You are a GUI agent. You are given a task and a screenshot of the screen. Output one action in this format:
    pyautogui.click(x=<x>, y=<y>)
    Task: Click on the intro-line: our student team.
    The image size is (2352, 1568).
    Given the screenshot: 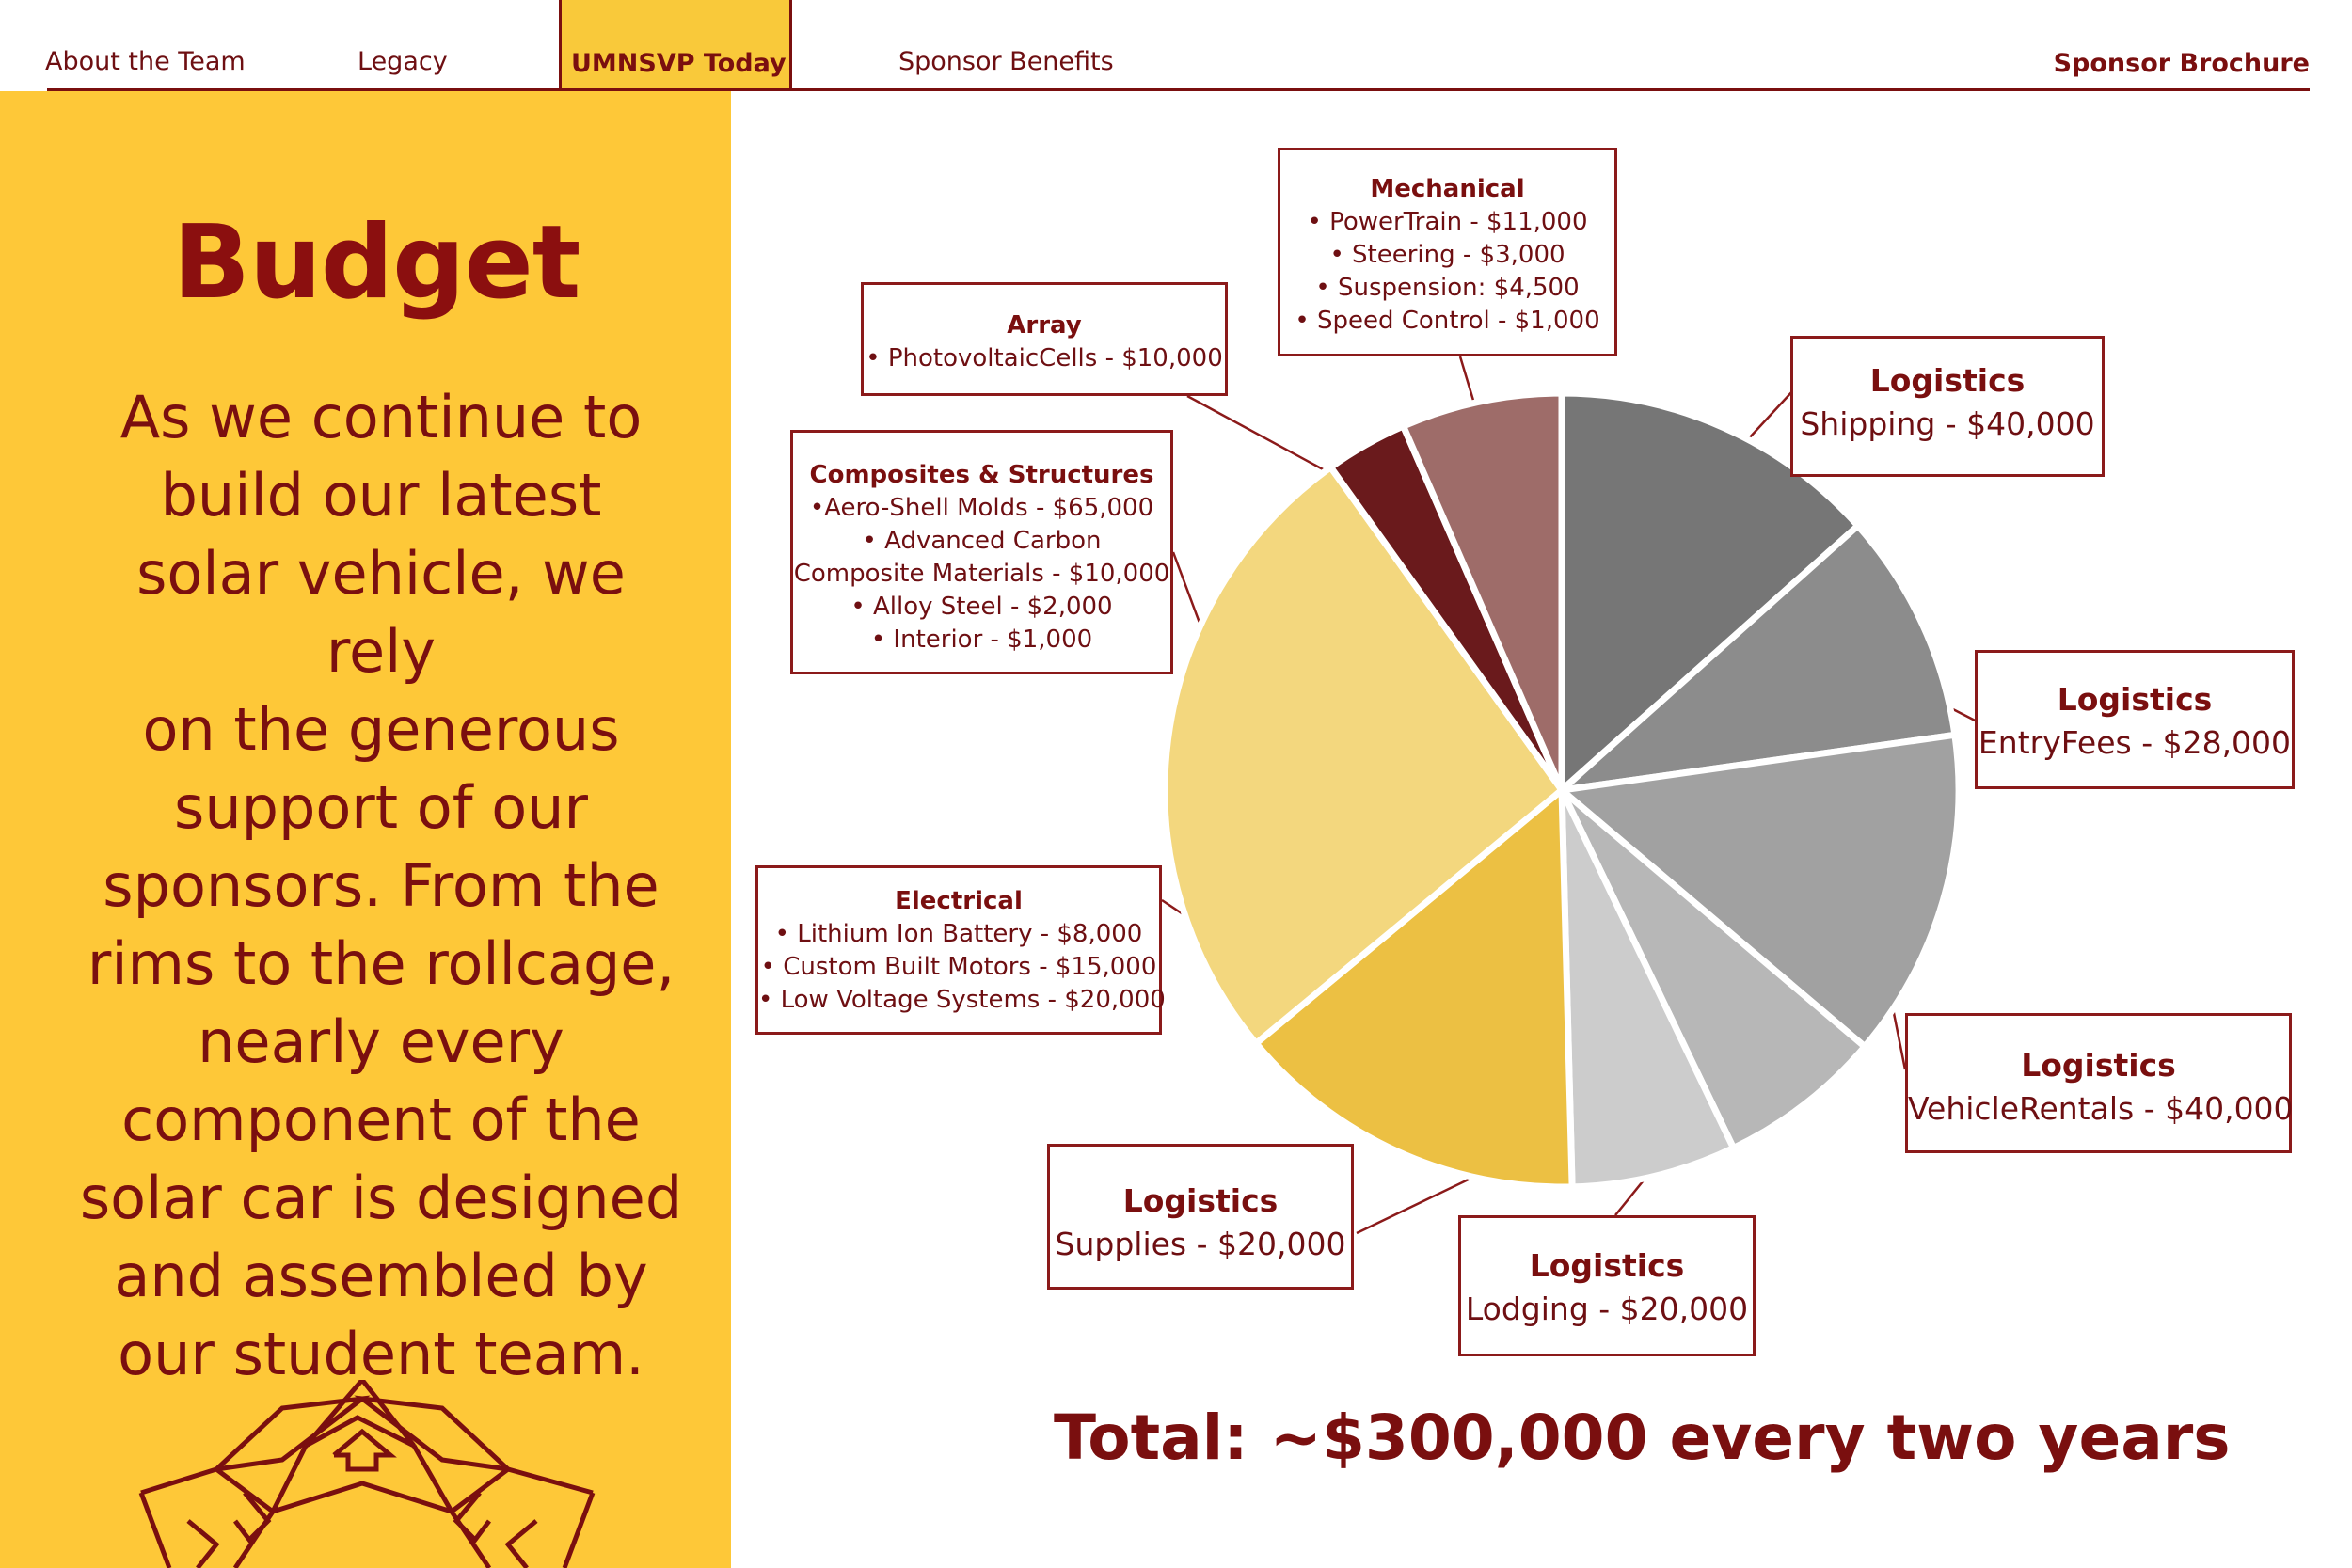 What is the action you would take?
    pyautogui.click(x=381, y=1354)
    